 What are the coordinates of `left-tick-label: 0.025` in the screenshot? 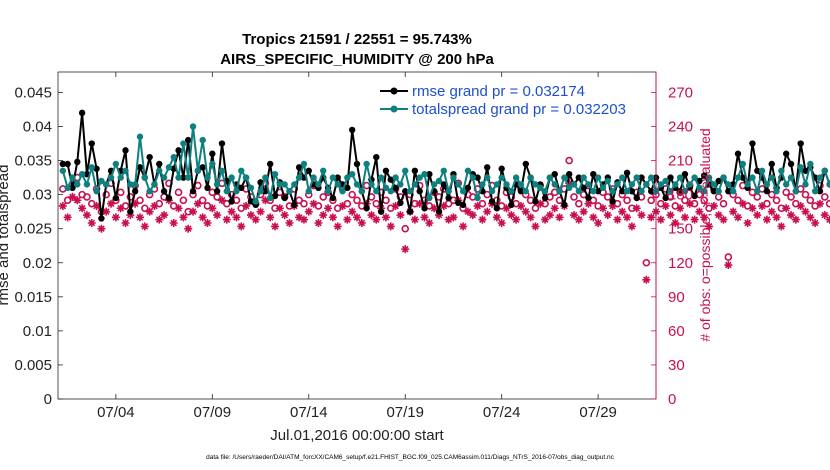 It's located at (33, 229).